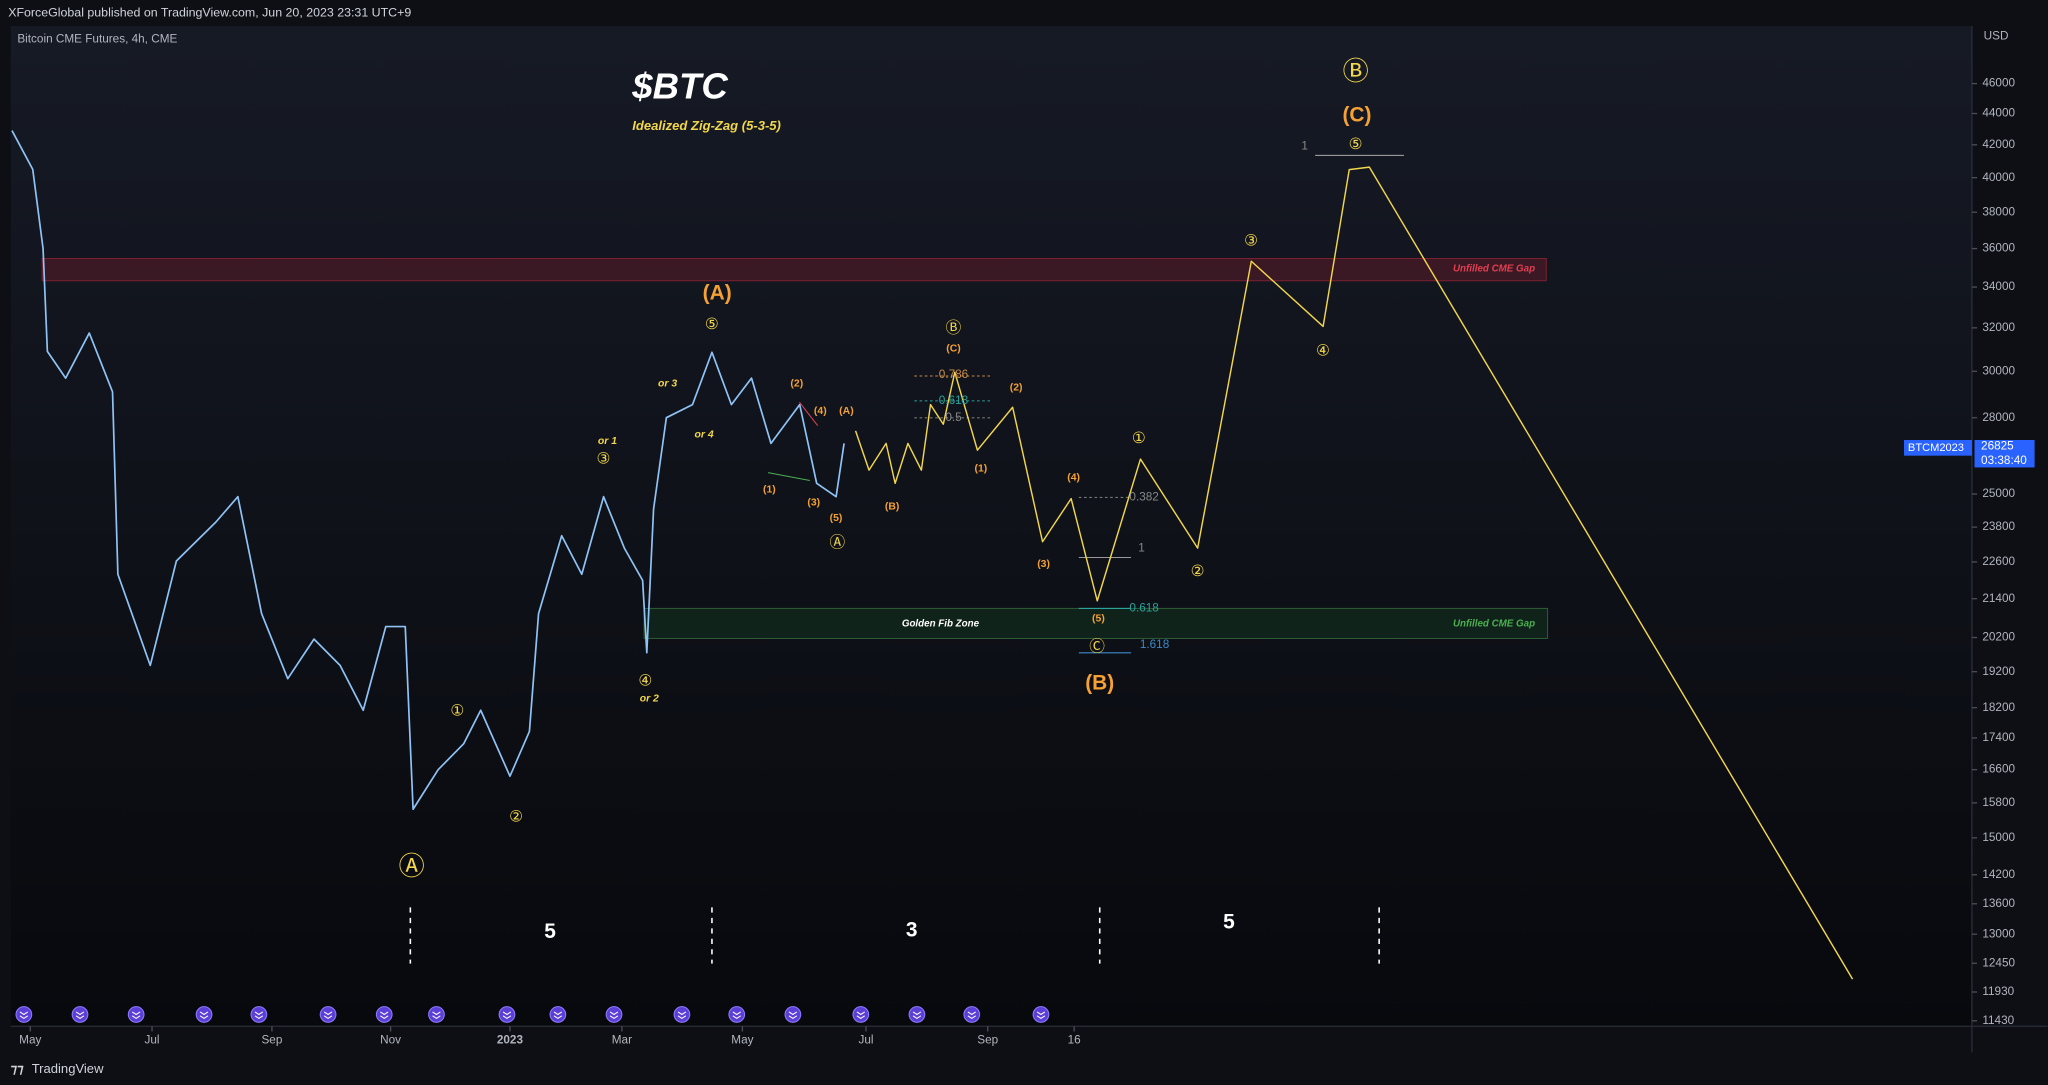  What do you see at coordinates (1998, 526) in the screenshot?
I see `y-tick-label: 23800` at bounding box center [1998, 526].